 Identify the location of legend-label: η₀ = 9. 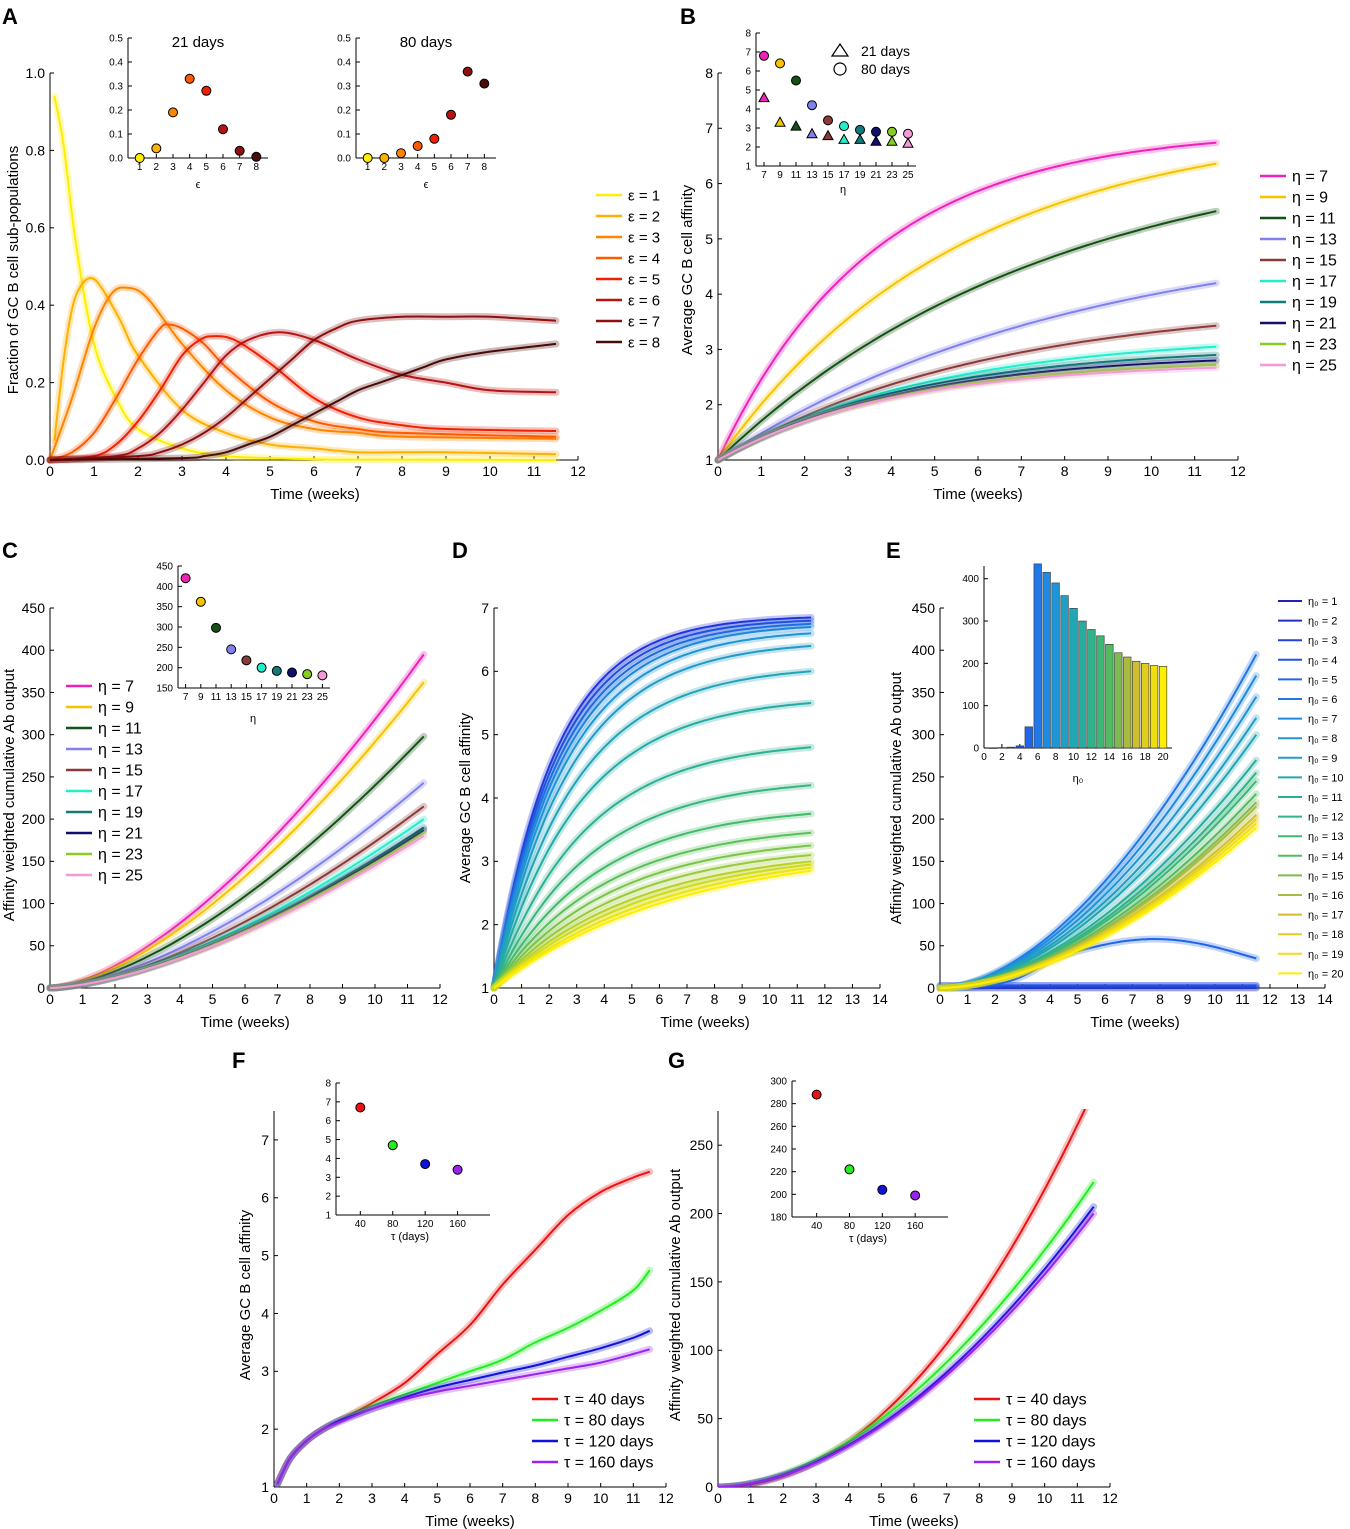
(1322, 759).